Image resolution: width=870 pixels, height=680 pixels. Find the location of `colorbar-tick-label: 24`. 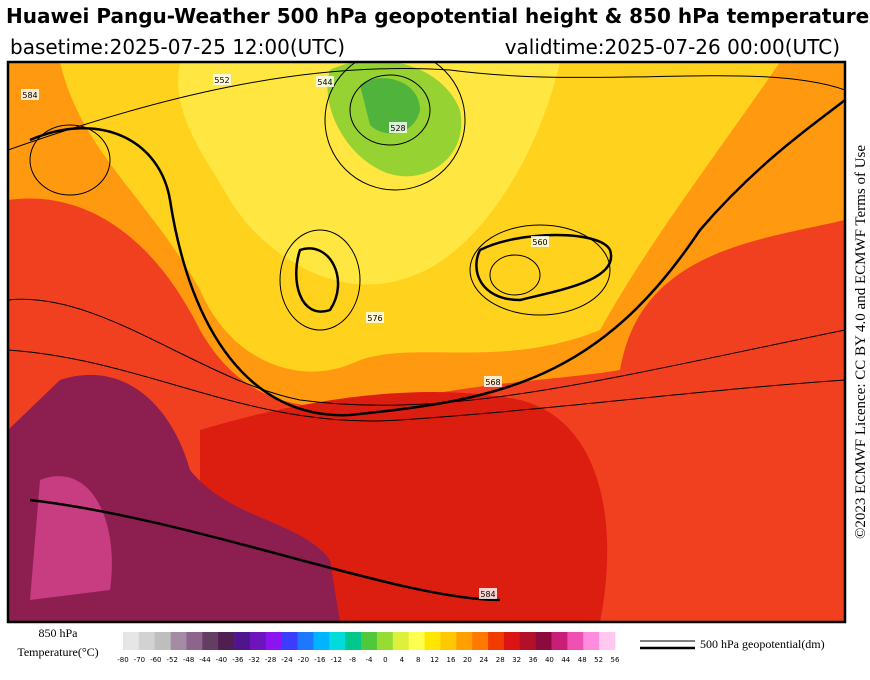

colorbar-tick-label: 24 is located at coordinates (483, 660).